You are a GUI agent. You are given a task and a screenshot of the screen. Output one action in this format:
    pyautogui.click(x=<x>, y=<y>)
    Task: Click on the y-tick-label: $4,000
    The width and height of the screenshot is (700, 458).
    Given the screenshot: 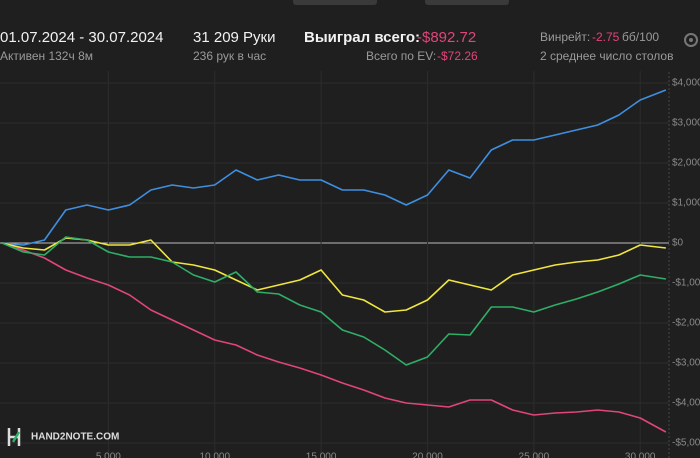 What is the action you would take?
    pyautogui.click(x=686, y=83)
    